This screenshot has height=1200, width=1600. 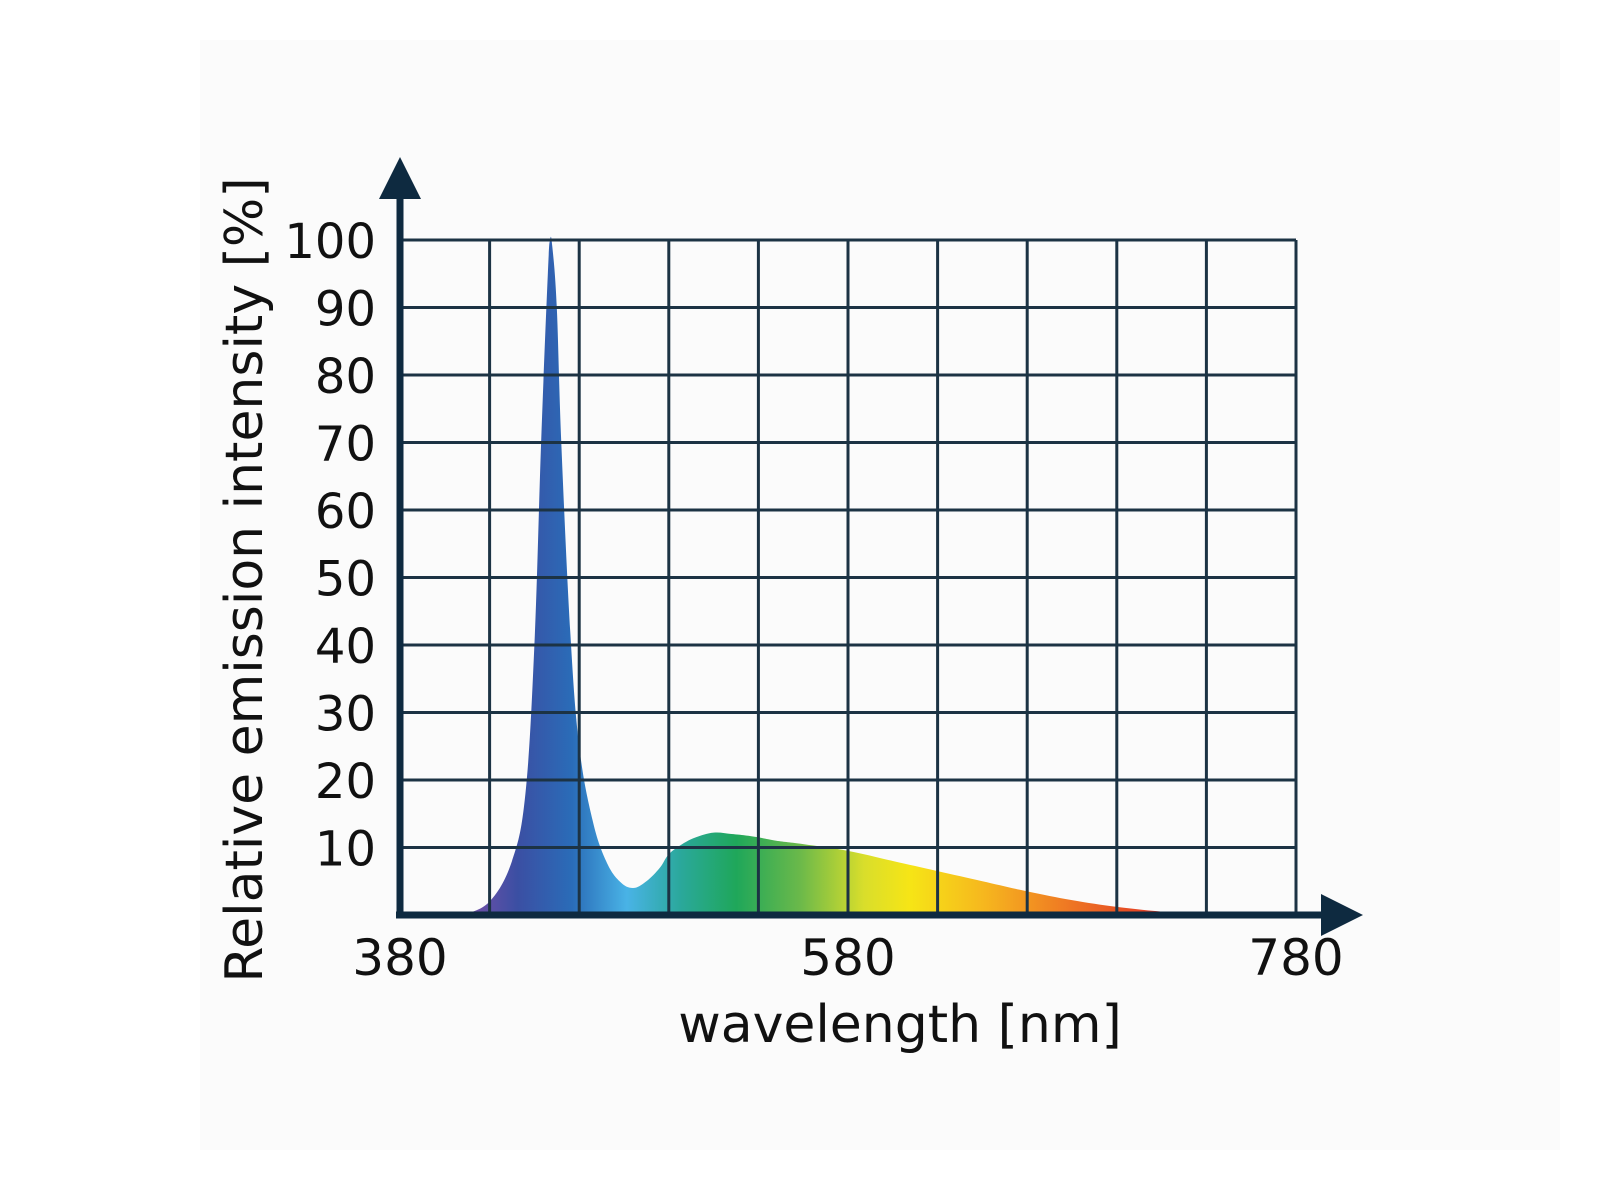 What do you see at coordinates (847, 958) in the screenshot?
I see `x-tick-label: 580` at bounding box center [847, 958].